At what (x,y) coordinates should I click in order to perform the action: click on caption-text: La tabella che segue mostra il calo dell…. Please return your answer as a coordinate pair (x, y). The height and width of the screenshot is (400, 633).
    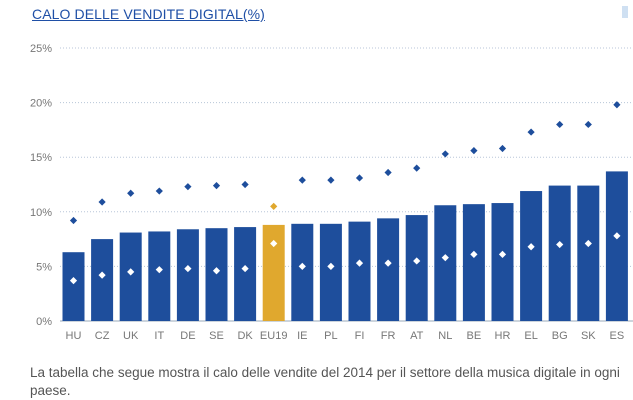
    Looking at the image, I should click on (325, 381).